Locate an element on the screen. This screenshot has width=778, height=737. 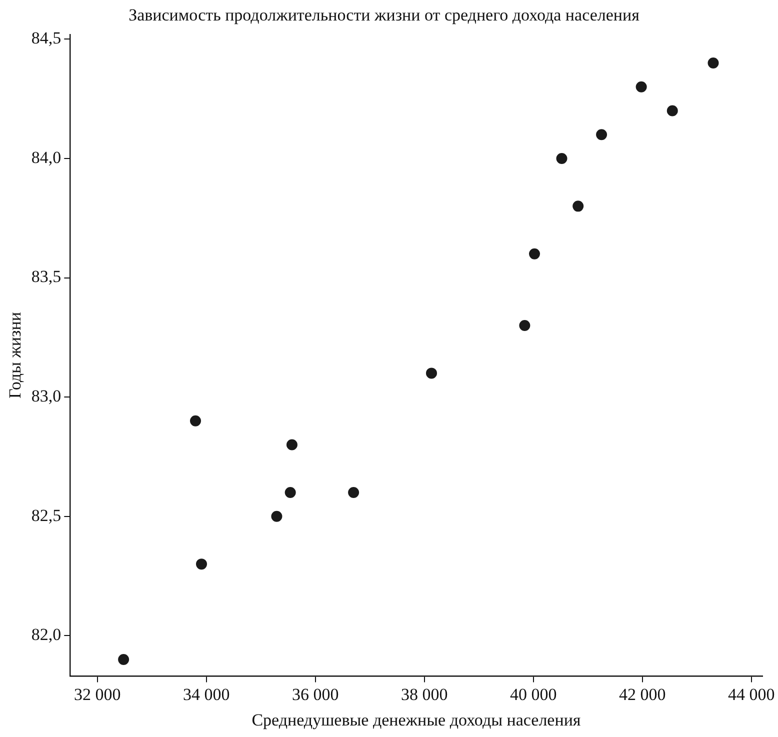
x-tick-label: 40 000 is located at coordinates (533, 694).